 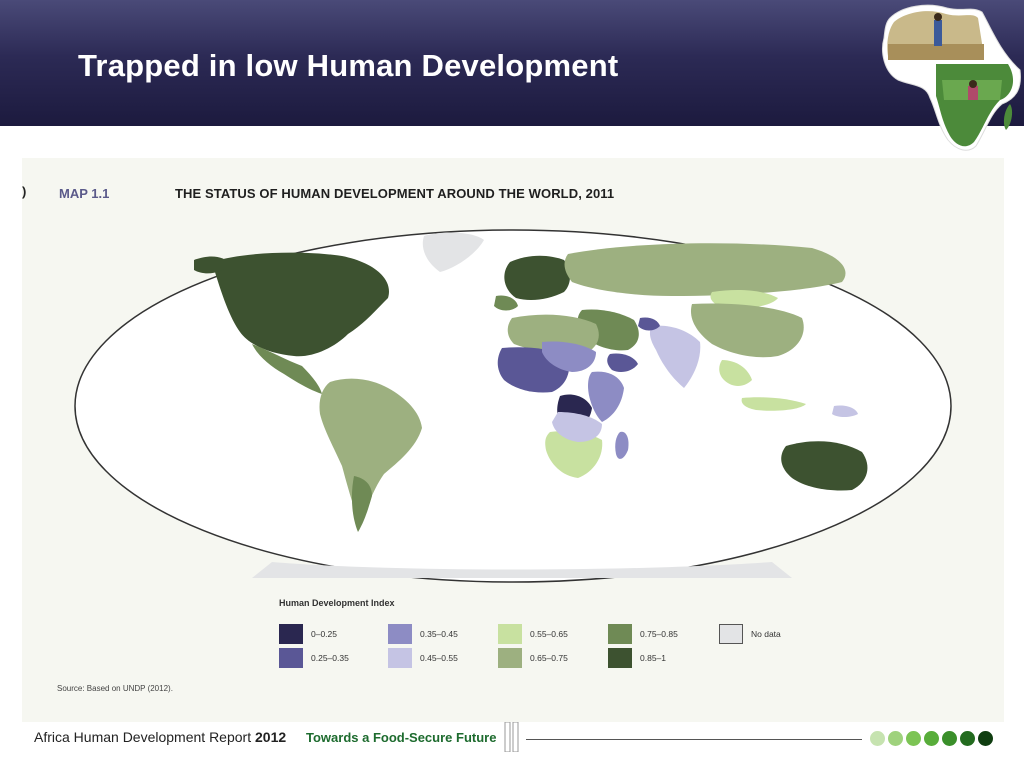 I want to click on footer-dots, so click(x=931, y=738).